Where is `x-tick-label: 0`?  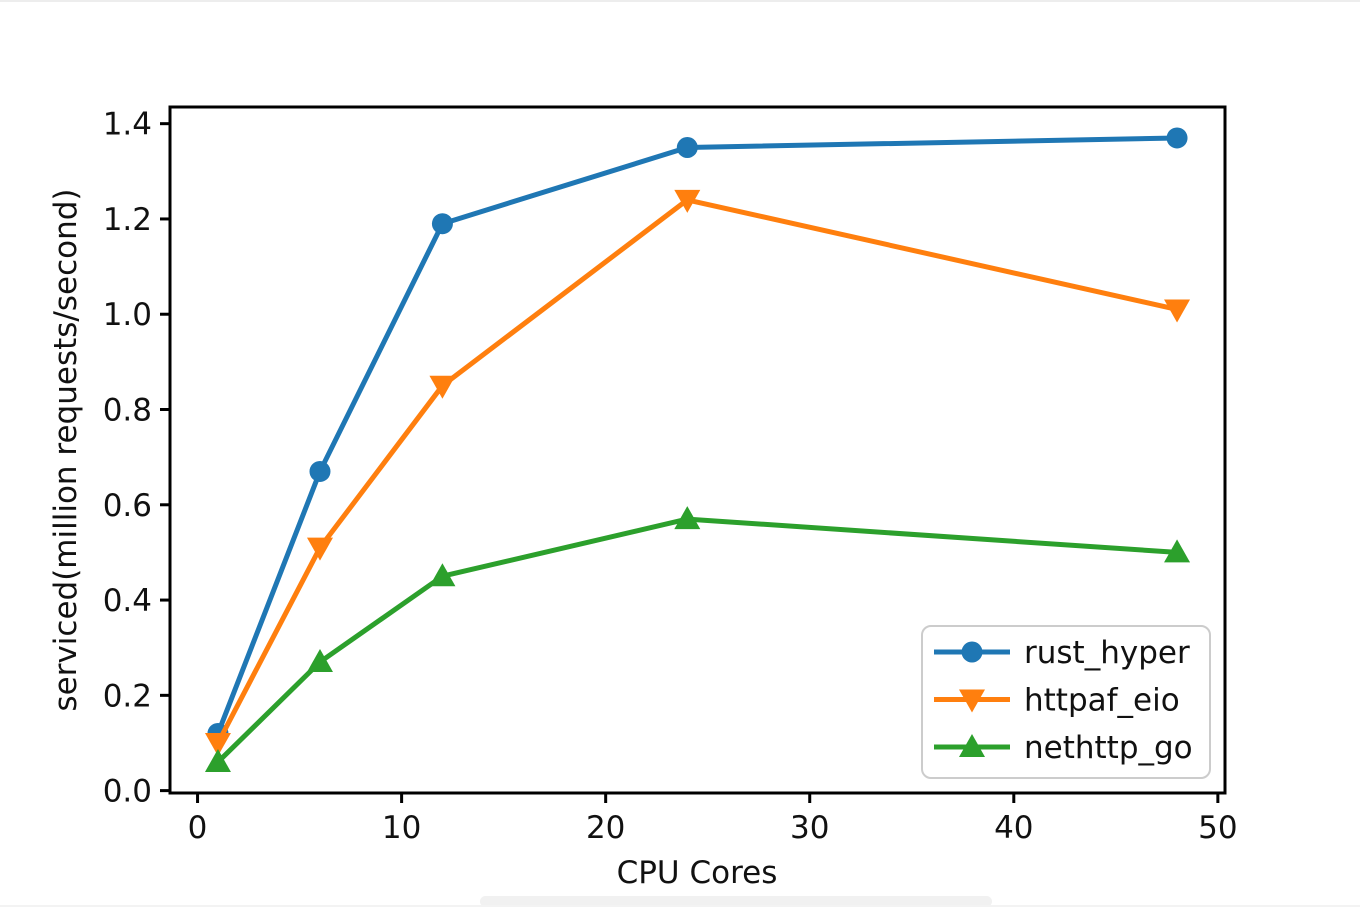 x-tick-label: 0 is located at coordinates (198, 828).